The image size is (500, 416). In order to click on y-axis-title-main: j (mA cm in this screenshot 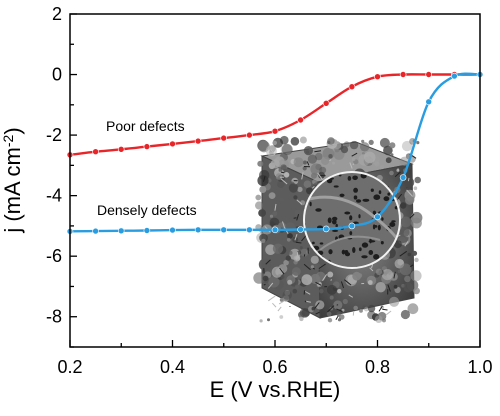, I will do `click(12, 190)`.